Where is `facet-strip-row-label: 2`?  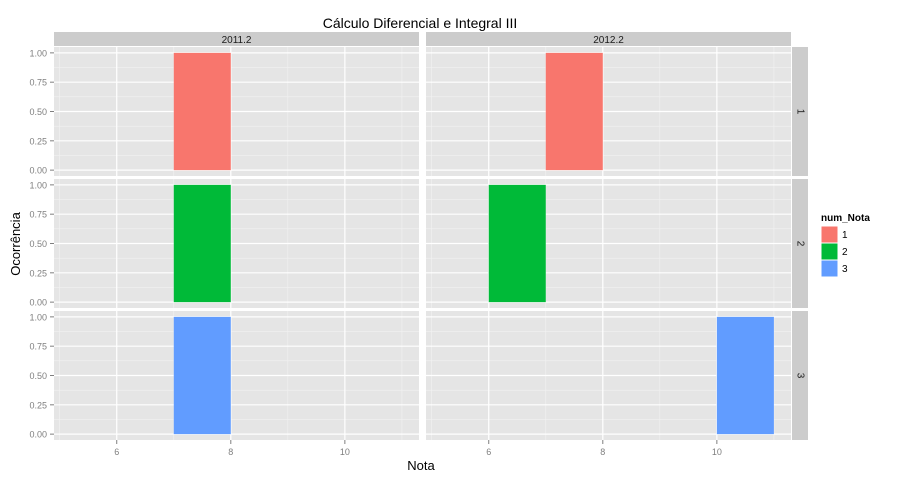
facet-strip-row-label: 2 is located at coordinates (799, 244).